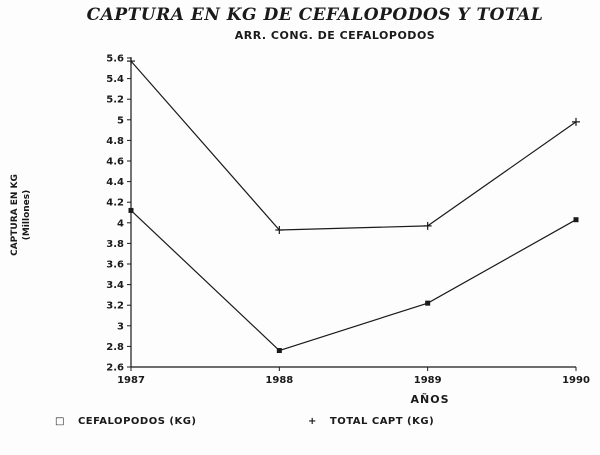  What do you see at coordinates (115, 79) in the screenshot?
I see `svg-text: 5.4` at bounding box center [115, 79].